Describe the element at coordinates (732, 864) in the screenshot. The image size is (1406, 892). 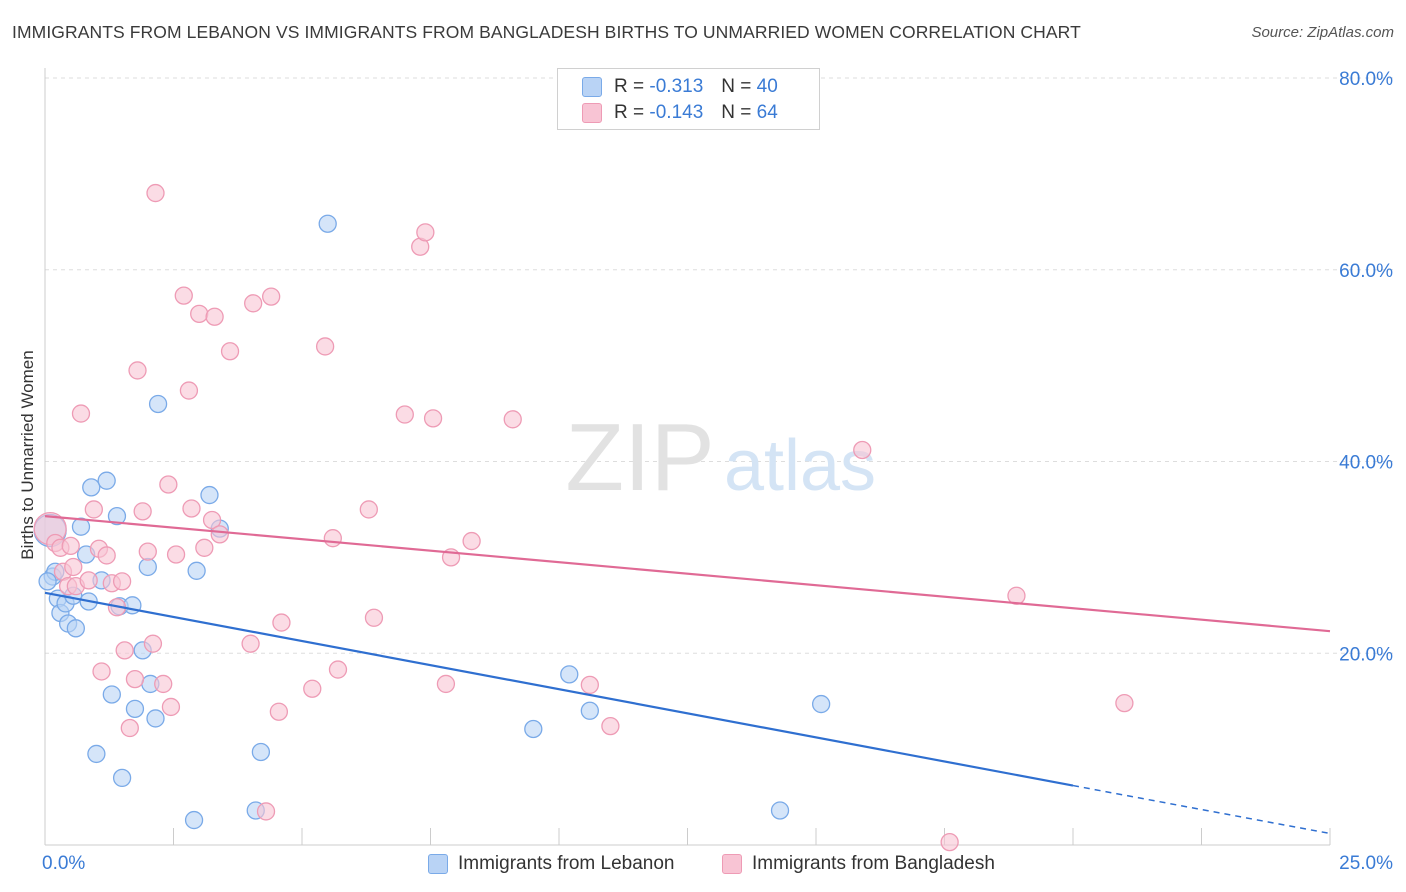
I see `bangladesh-legend-swatch` at that location.